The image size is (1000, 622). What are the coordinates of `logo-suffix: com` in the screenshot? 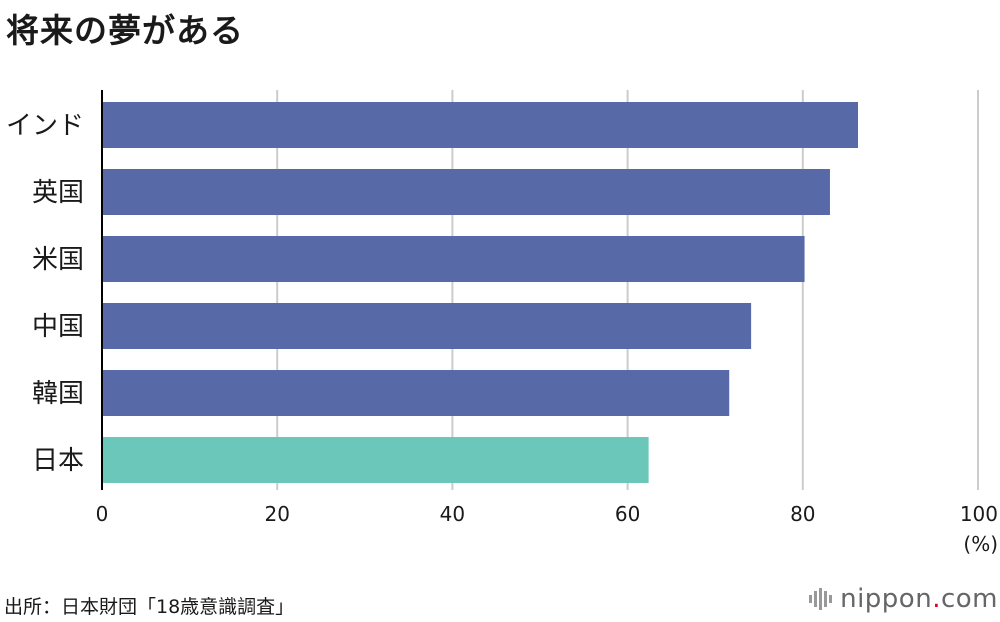 It's located at (969, 599).